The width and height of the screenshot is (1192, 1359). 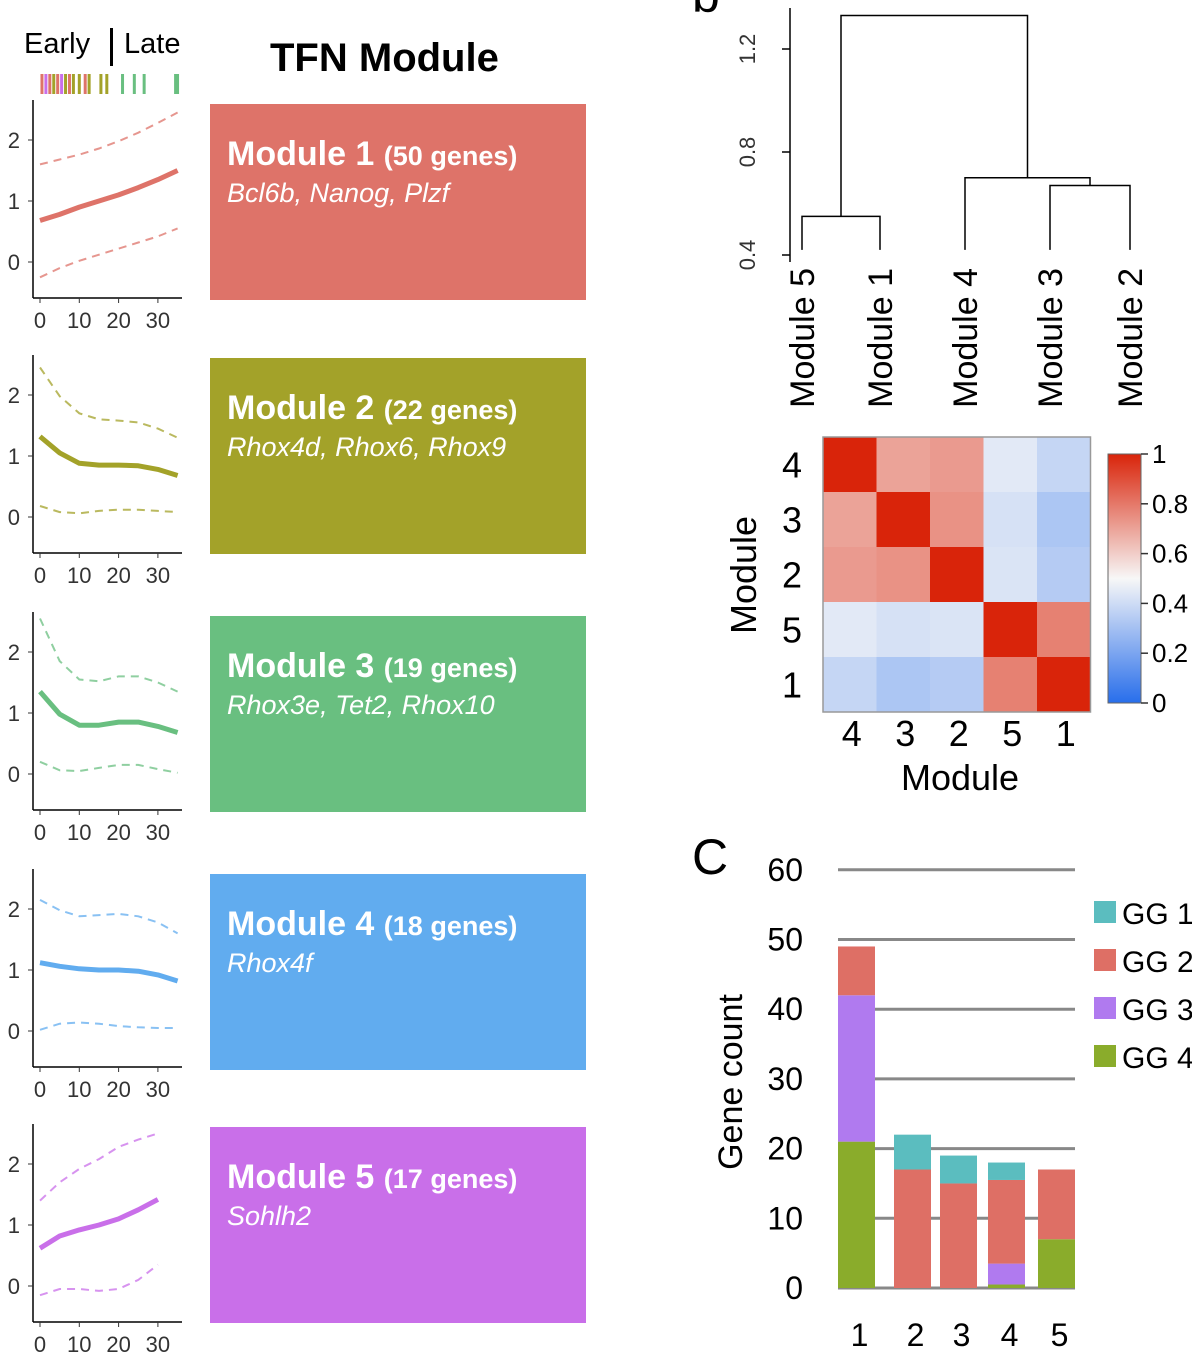 What do you see at coordinates (960, 777) in the screenshot?
I see `heatmap-x-axis-title: Module` at bounding box center [960, 777].